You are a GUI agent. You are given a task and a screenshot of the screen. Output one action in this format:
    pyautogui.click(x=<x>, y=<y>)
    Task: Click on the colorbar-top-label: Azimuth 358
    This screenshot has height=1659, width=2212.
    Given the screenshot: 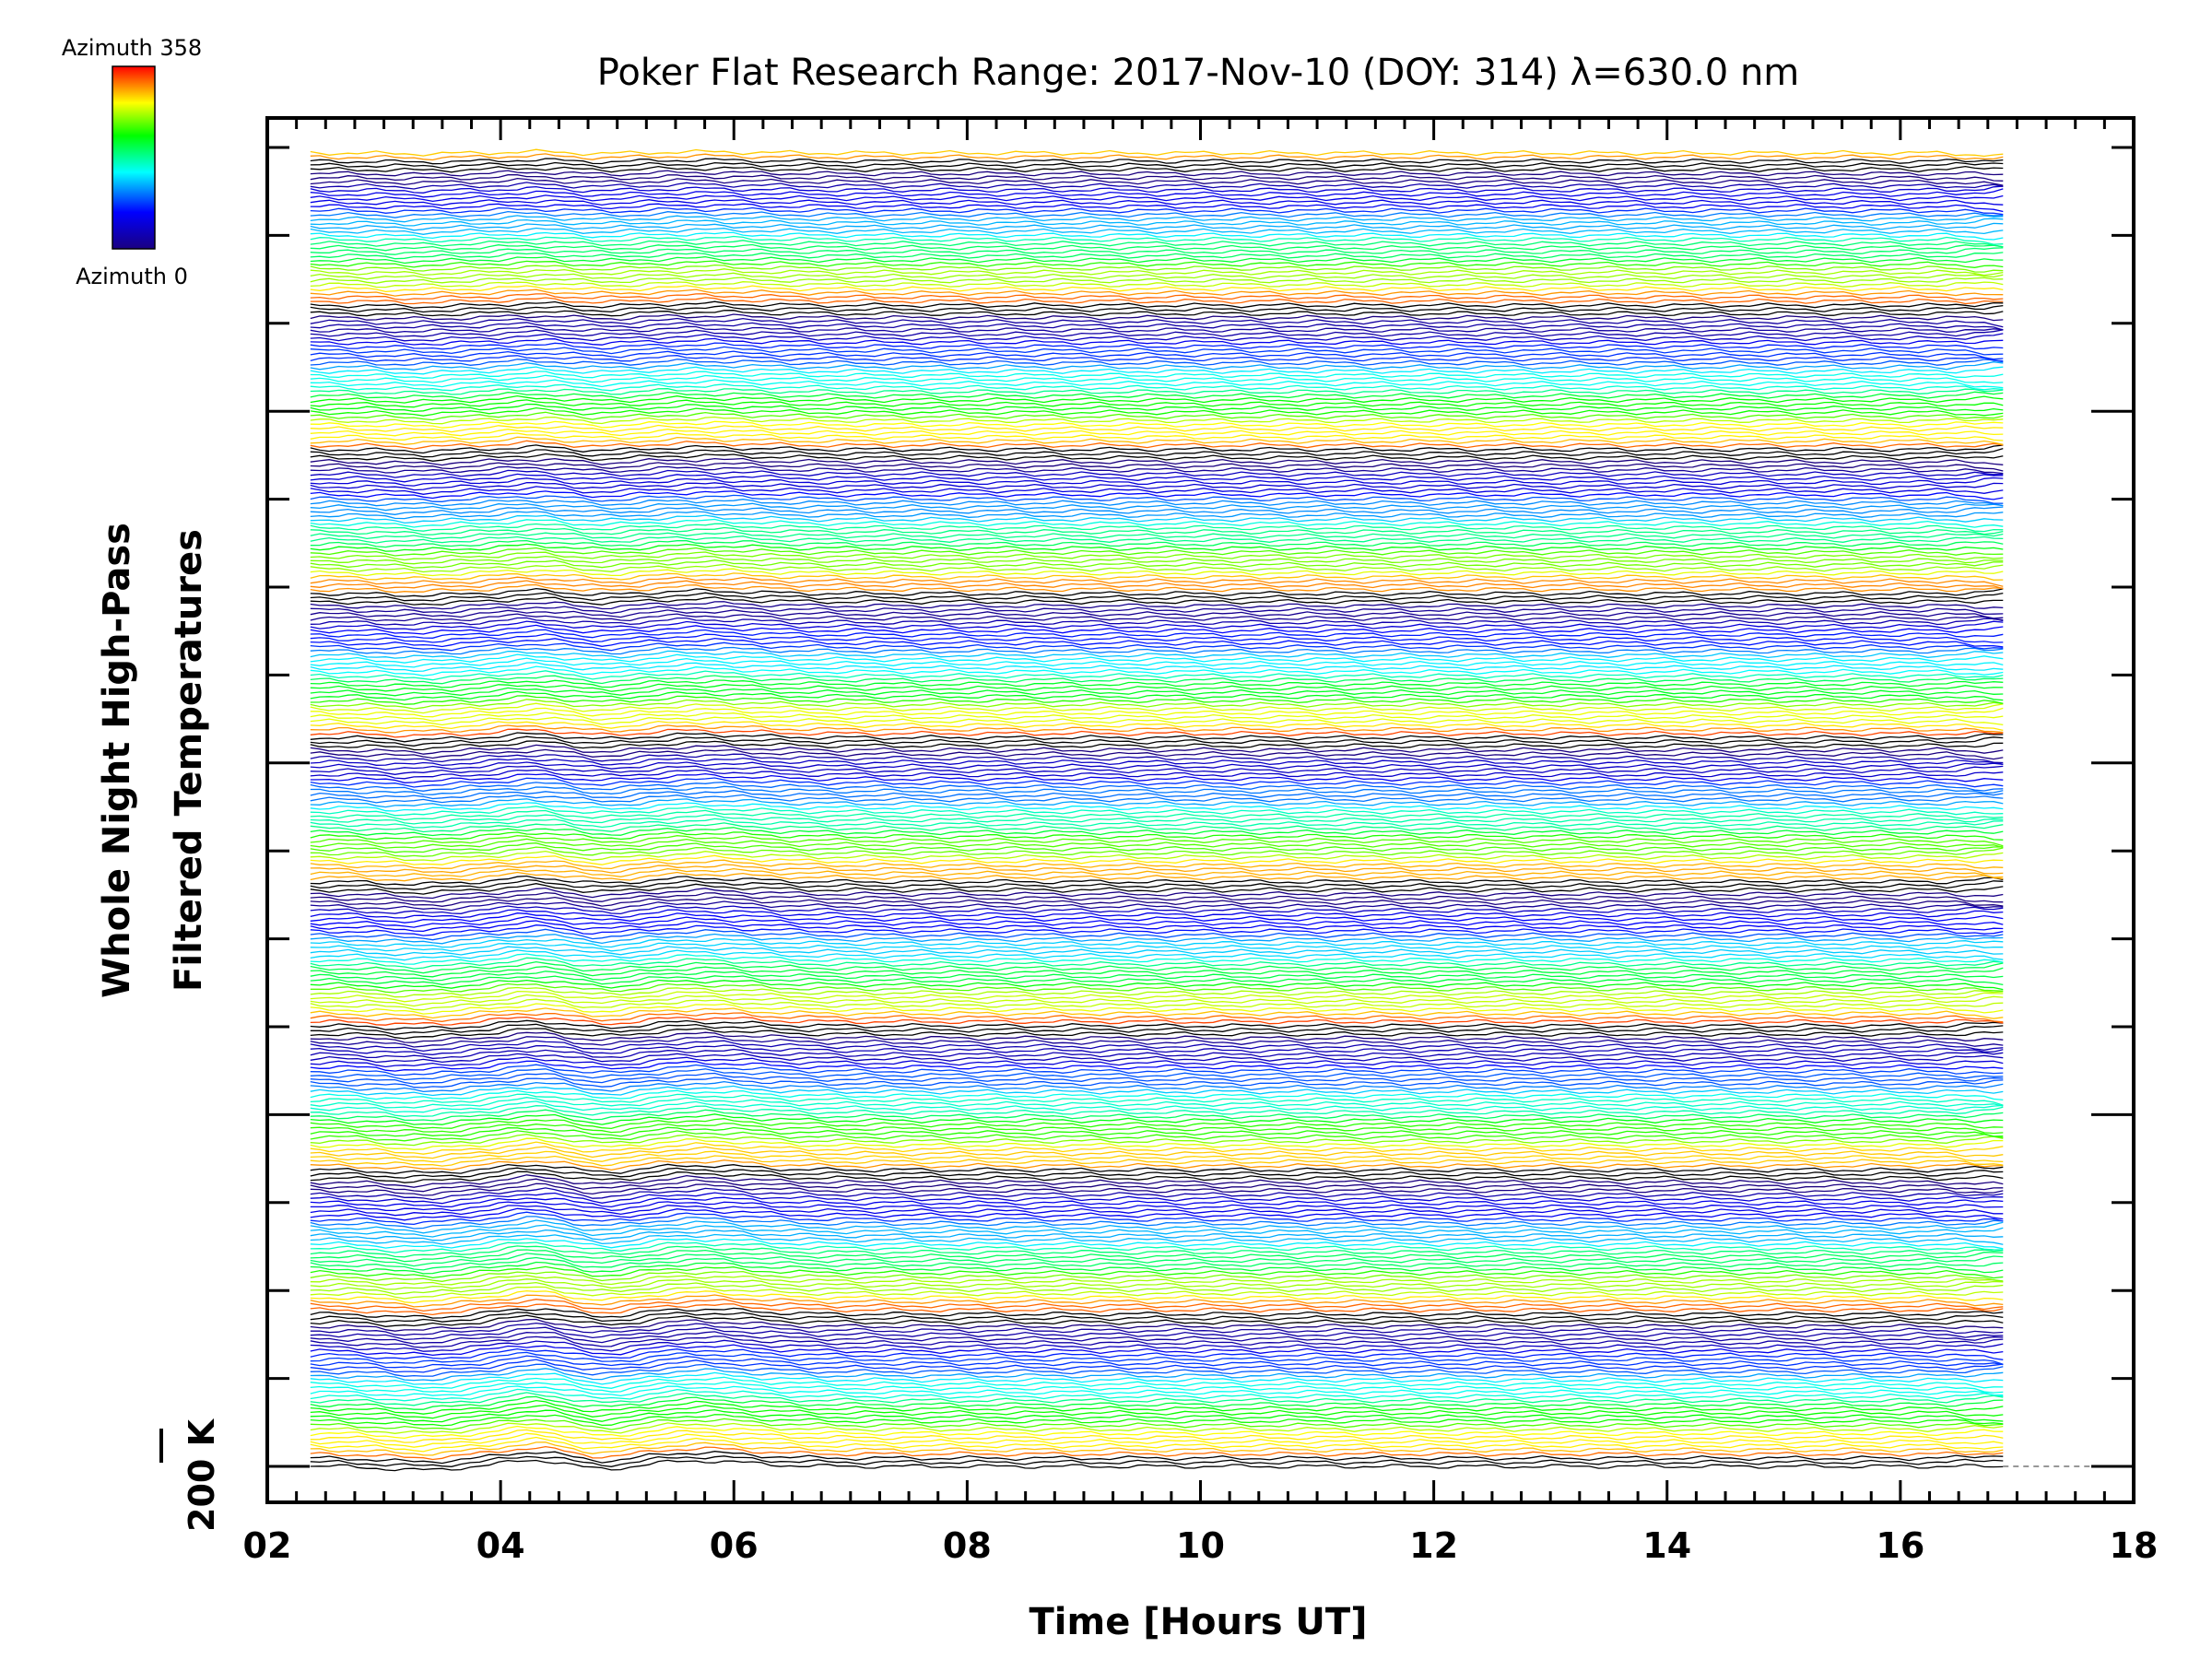 What is the action you would take?
    pyautogui.click(x=132, y=48)
    